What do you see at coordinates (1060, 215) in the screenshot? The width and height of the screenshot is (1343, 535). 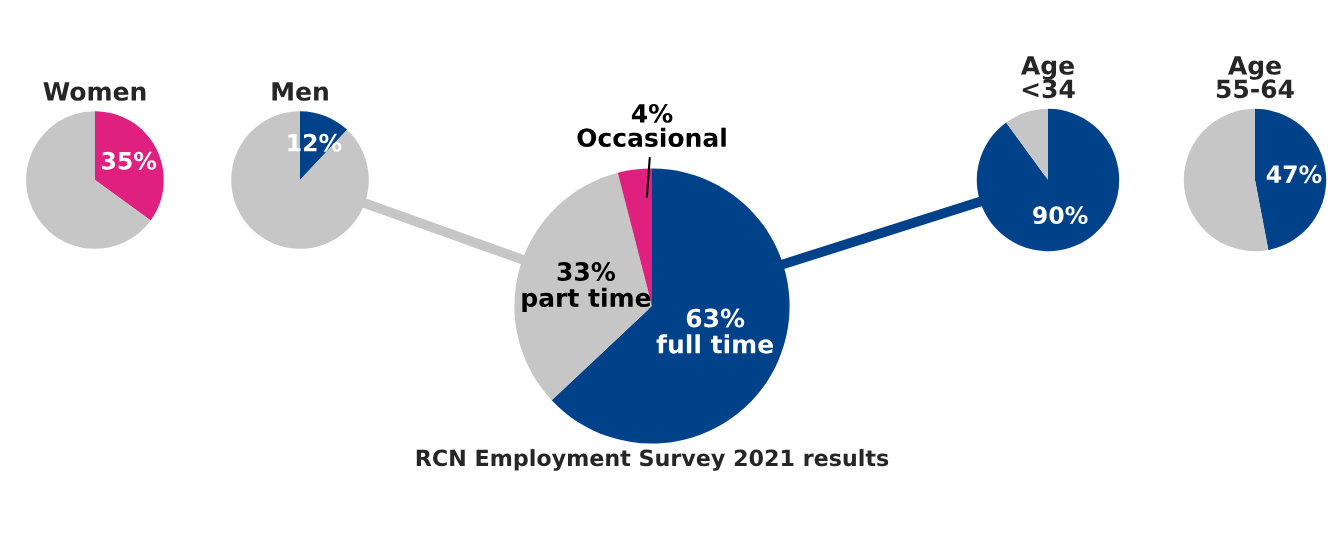 I see `data-label: 90%` at bounding box center [1060, 215].